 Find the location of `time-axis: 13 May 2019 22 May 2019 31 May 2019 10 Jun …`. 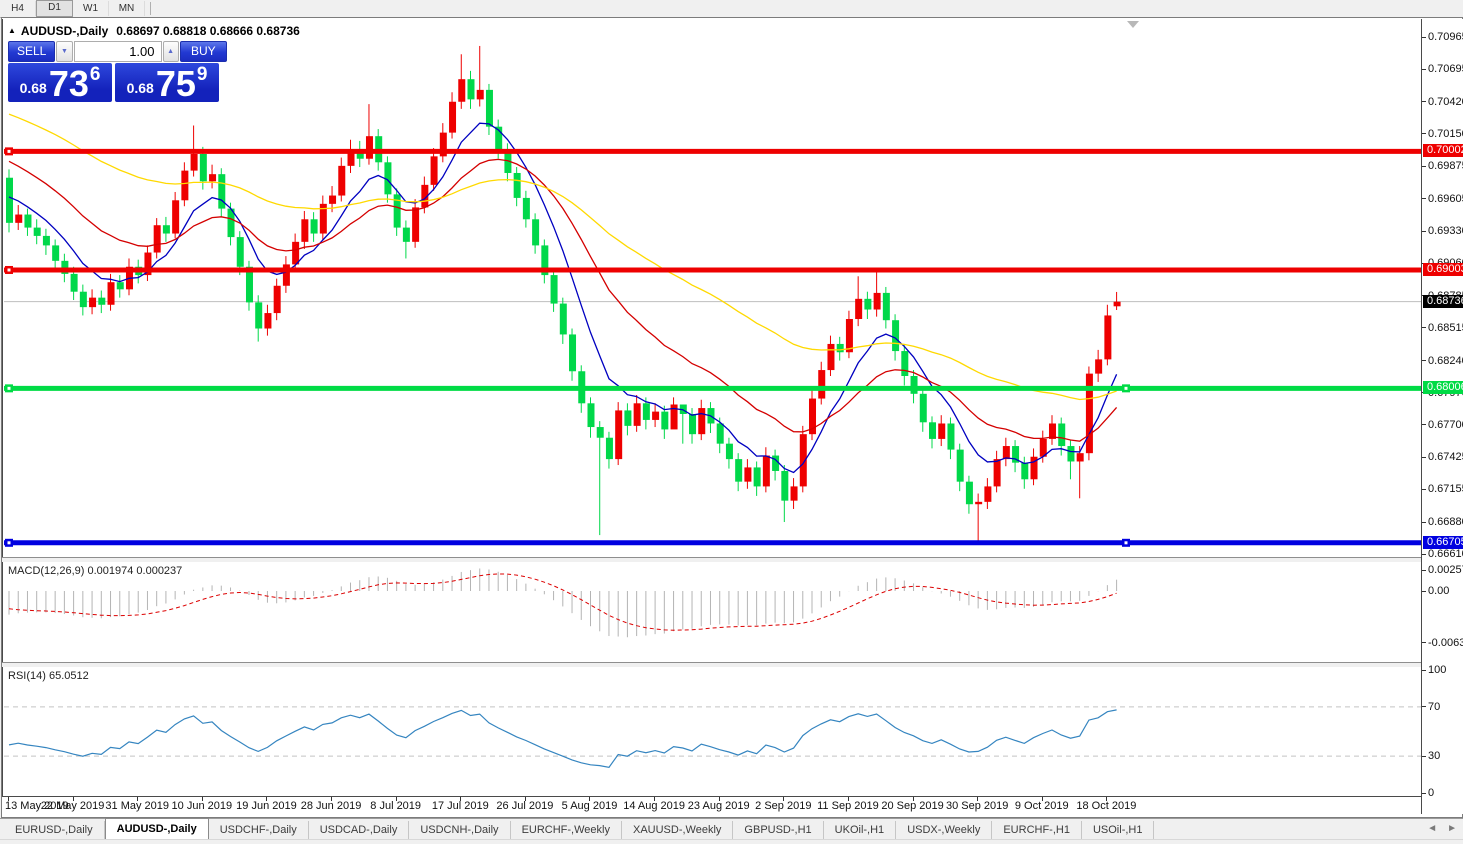

time-axis: 13 May 2019 22 May 2019 31 May 2019 10 Jun … is located at coordinates (711, 805).